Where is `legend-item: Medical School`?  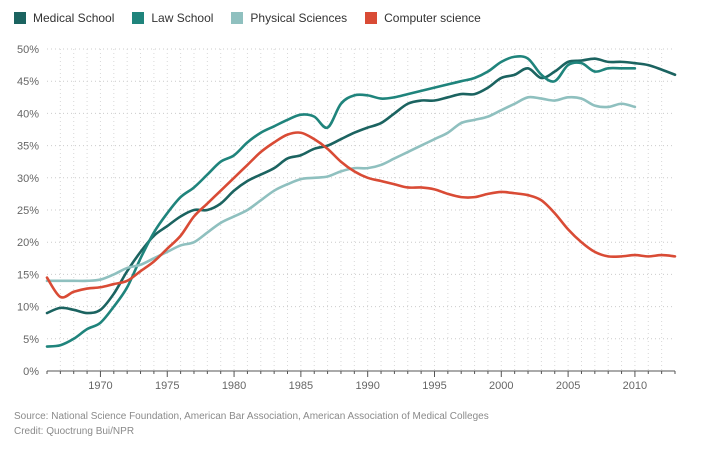
legend-item: Medical School is located at coordinates (64, 18).